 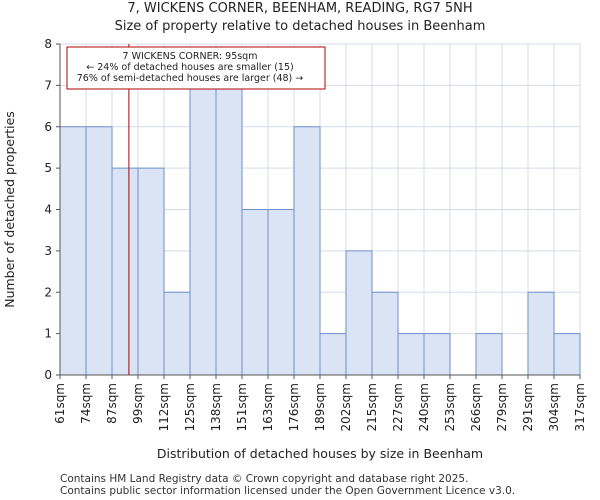 I want to click on x-tick-label: 87sqm, so click(x=112, y=403).